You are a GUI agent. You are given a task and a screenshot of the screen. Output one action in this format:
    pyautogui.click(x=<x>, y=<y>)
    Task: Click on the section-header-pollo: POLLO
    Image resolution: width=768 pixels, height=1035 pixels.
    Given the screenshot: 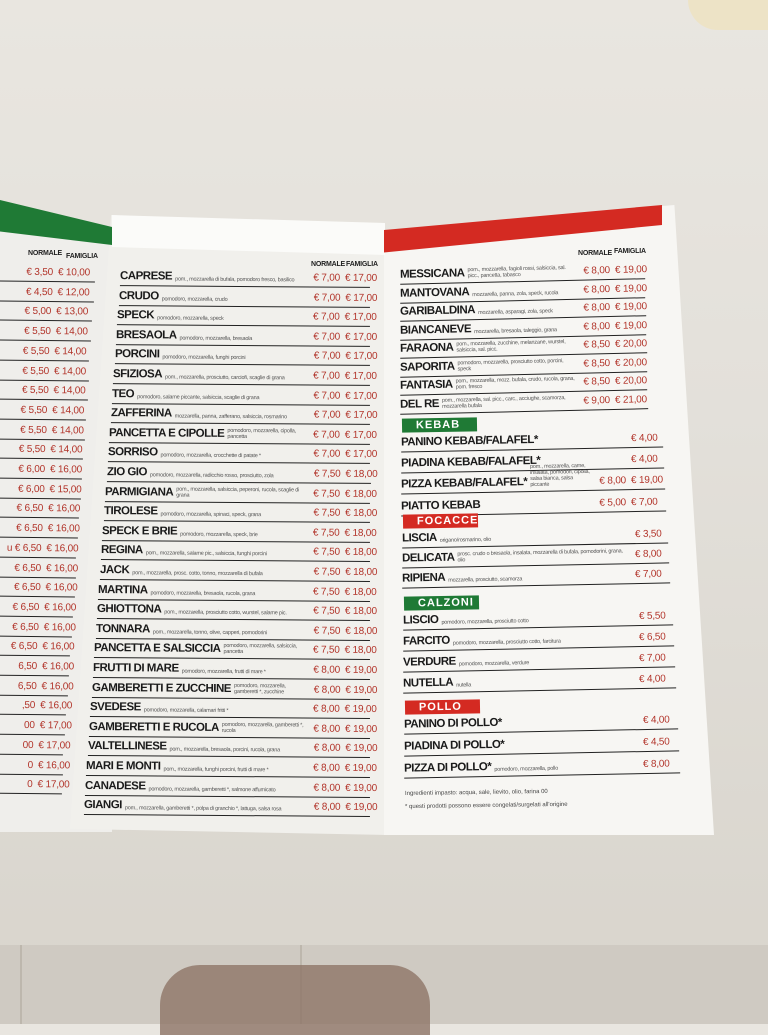 What is the action you would take?
    pyautogui.click(x=442, y=707)
    